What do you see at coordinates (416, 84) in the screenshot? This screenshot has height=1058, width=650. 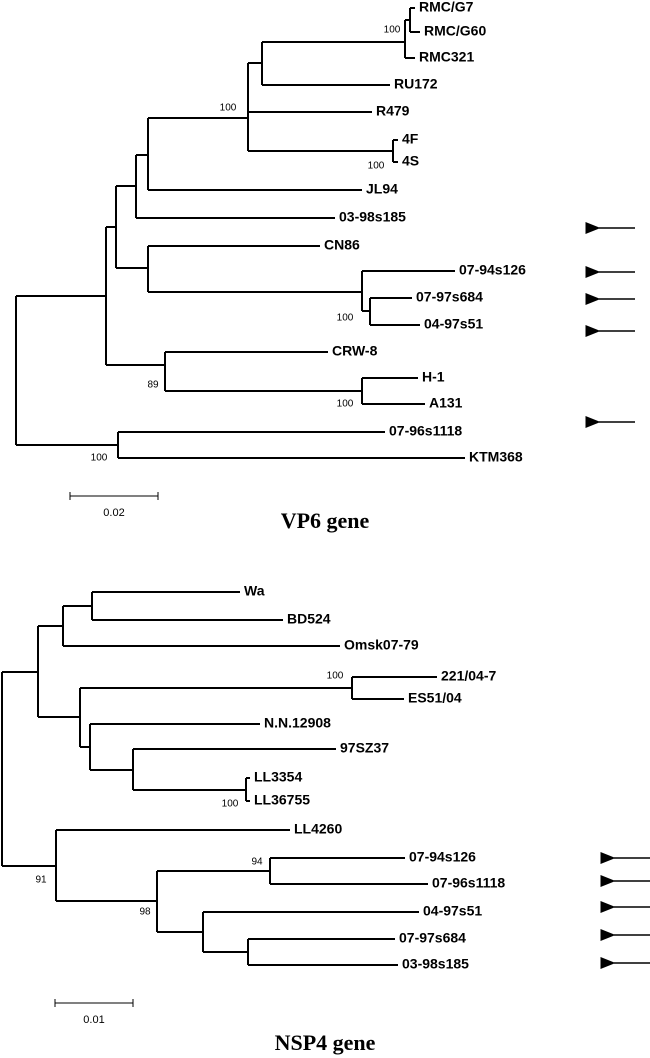 I see `leaf-label: RU172` at bounding box center [416, 84].